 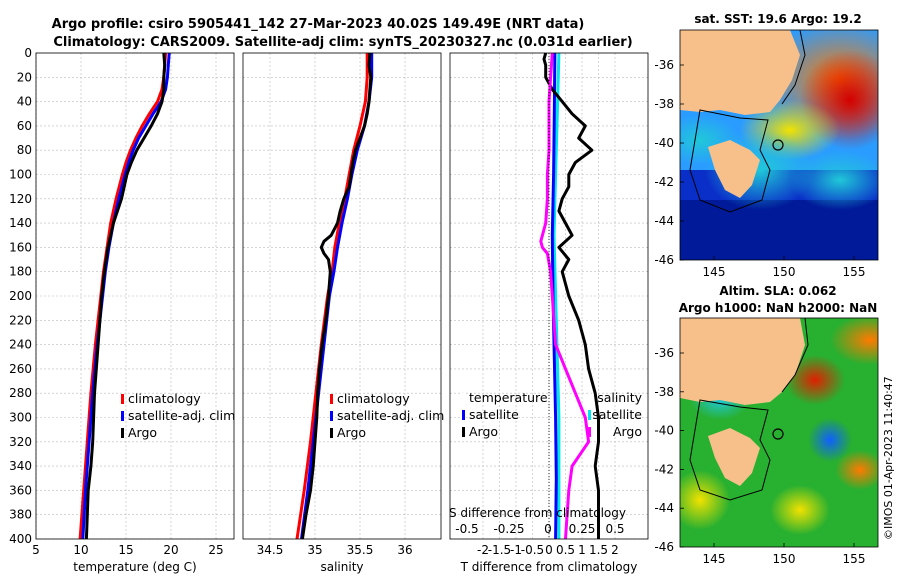 What do you see at coordinates (565, 550) in the screenshot?
I see `x-tick-label: 0.5` at bounding box center [565, 550].